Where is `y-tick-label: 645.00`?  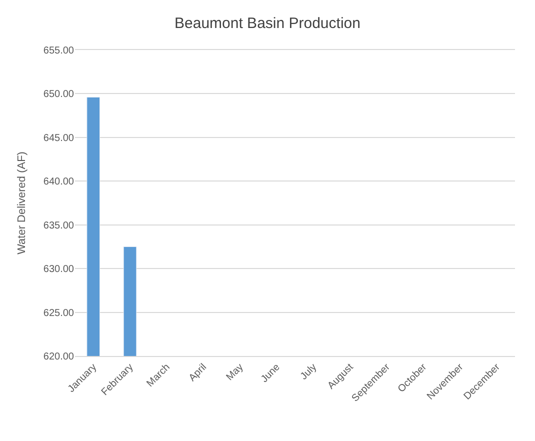 y-tick-label: 645.00 is located at coordinates (58, 138).